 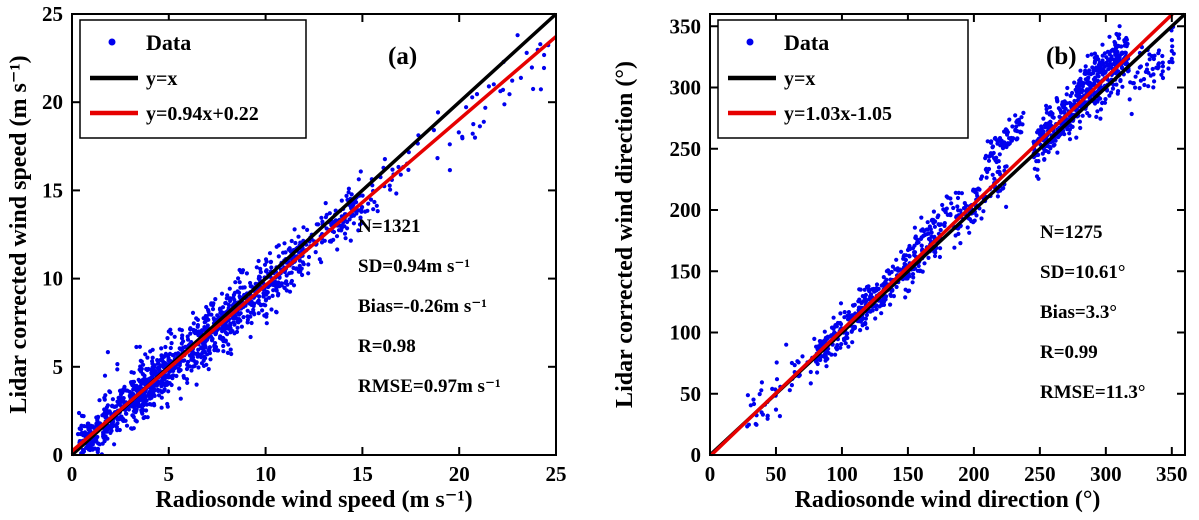 I want to click on x-axis-label: Radiosonde wind direction (°), so click(x=948, y=500).